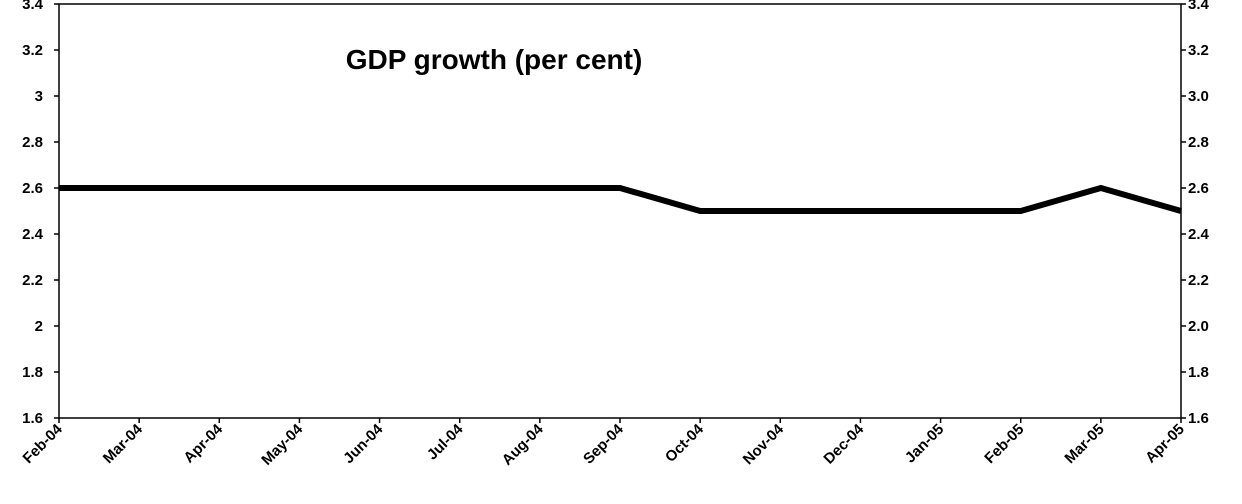  What do you see at coordinates (43, 443) in the screenshot?
I see `x-tick-label: Feb-04` at bounding box center [43, 443].